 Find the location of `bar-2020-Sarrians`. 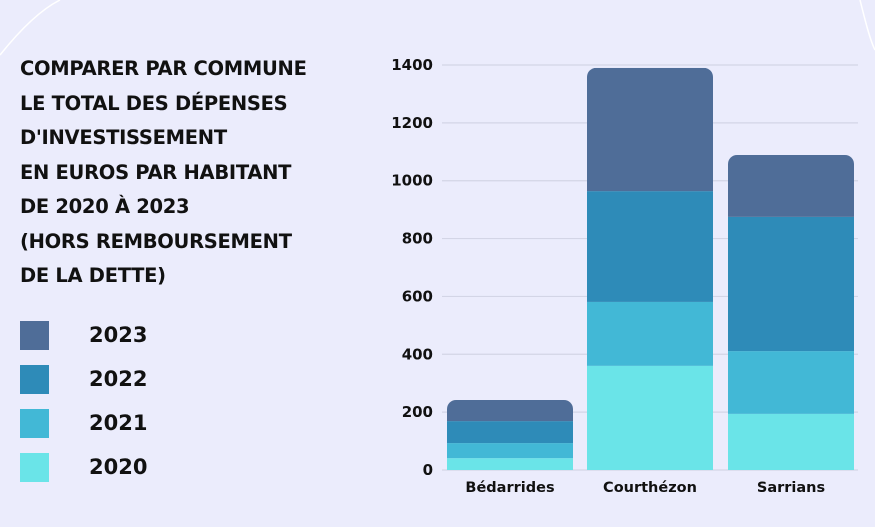

bar-2020-Sarrians is located at coordinates (791, 441).